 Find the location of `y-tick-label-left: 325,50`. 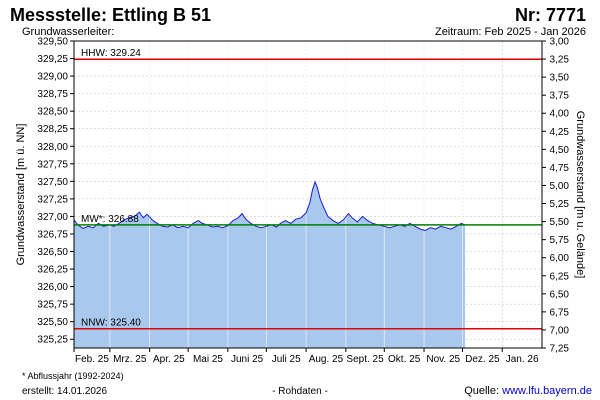

y-tick-label-left: 325,50 is located at coordinates (52, 322).